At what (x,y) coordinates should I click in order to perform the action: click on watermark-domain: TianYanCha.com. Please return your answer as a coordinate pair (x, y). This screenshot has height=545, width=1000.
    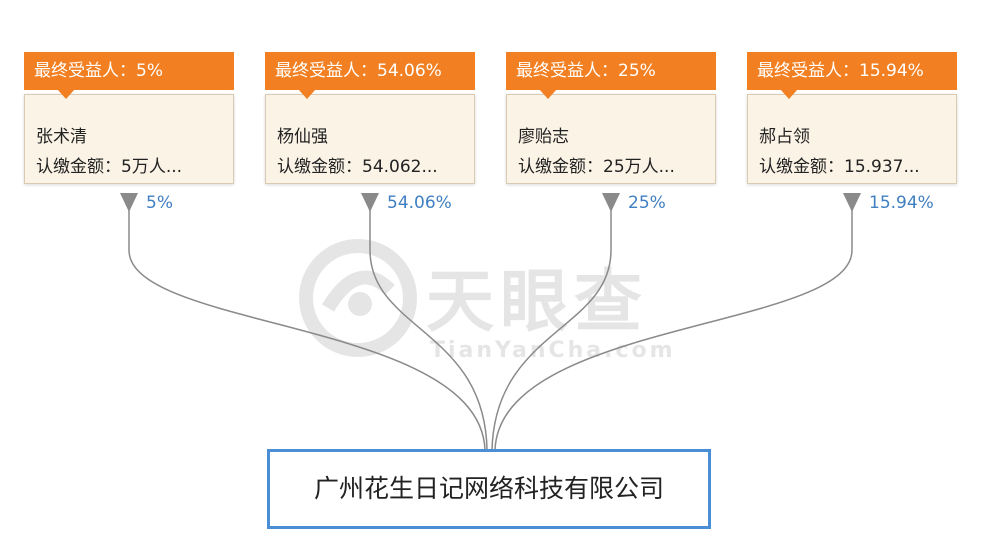
    Looking at the image, I should click on (553, 350).